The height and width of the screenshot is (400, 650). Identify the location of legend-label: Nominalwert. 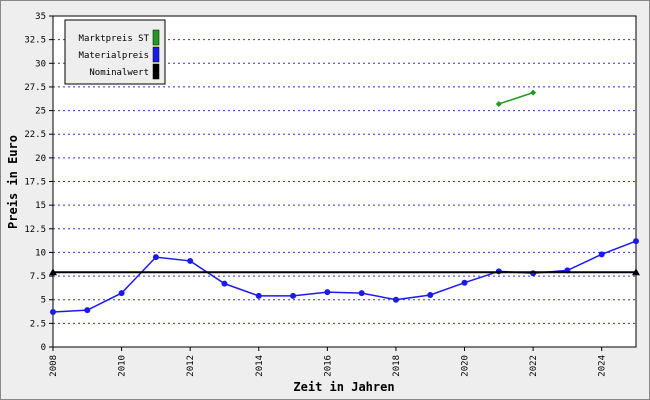
(119, 73).